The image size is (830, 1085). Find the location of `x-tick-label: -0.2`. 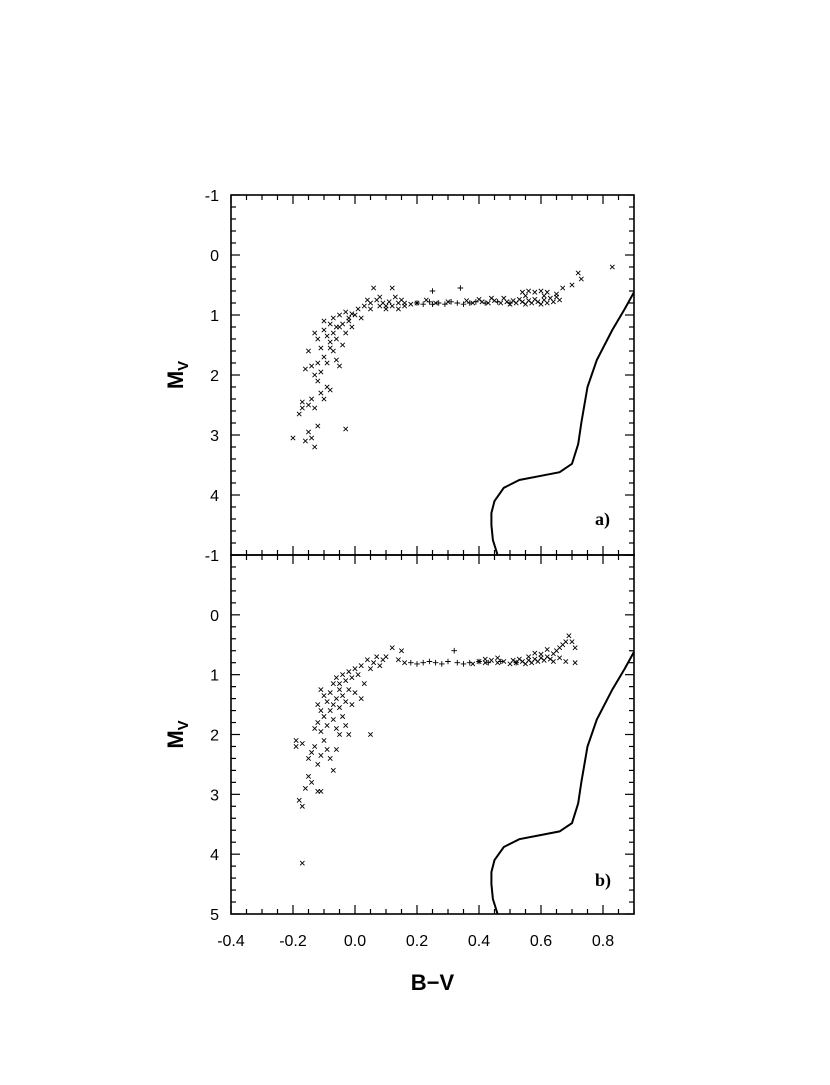

x-tick-label: -0.2 is located at coordinates (293, 941).